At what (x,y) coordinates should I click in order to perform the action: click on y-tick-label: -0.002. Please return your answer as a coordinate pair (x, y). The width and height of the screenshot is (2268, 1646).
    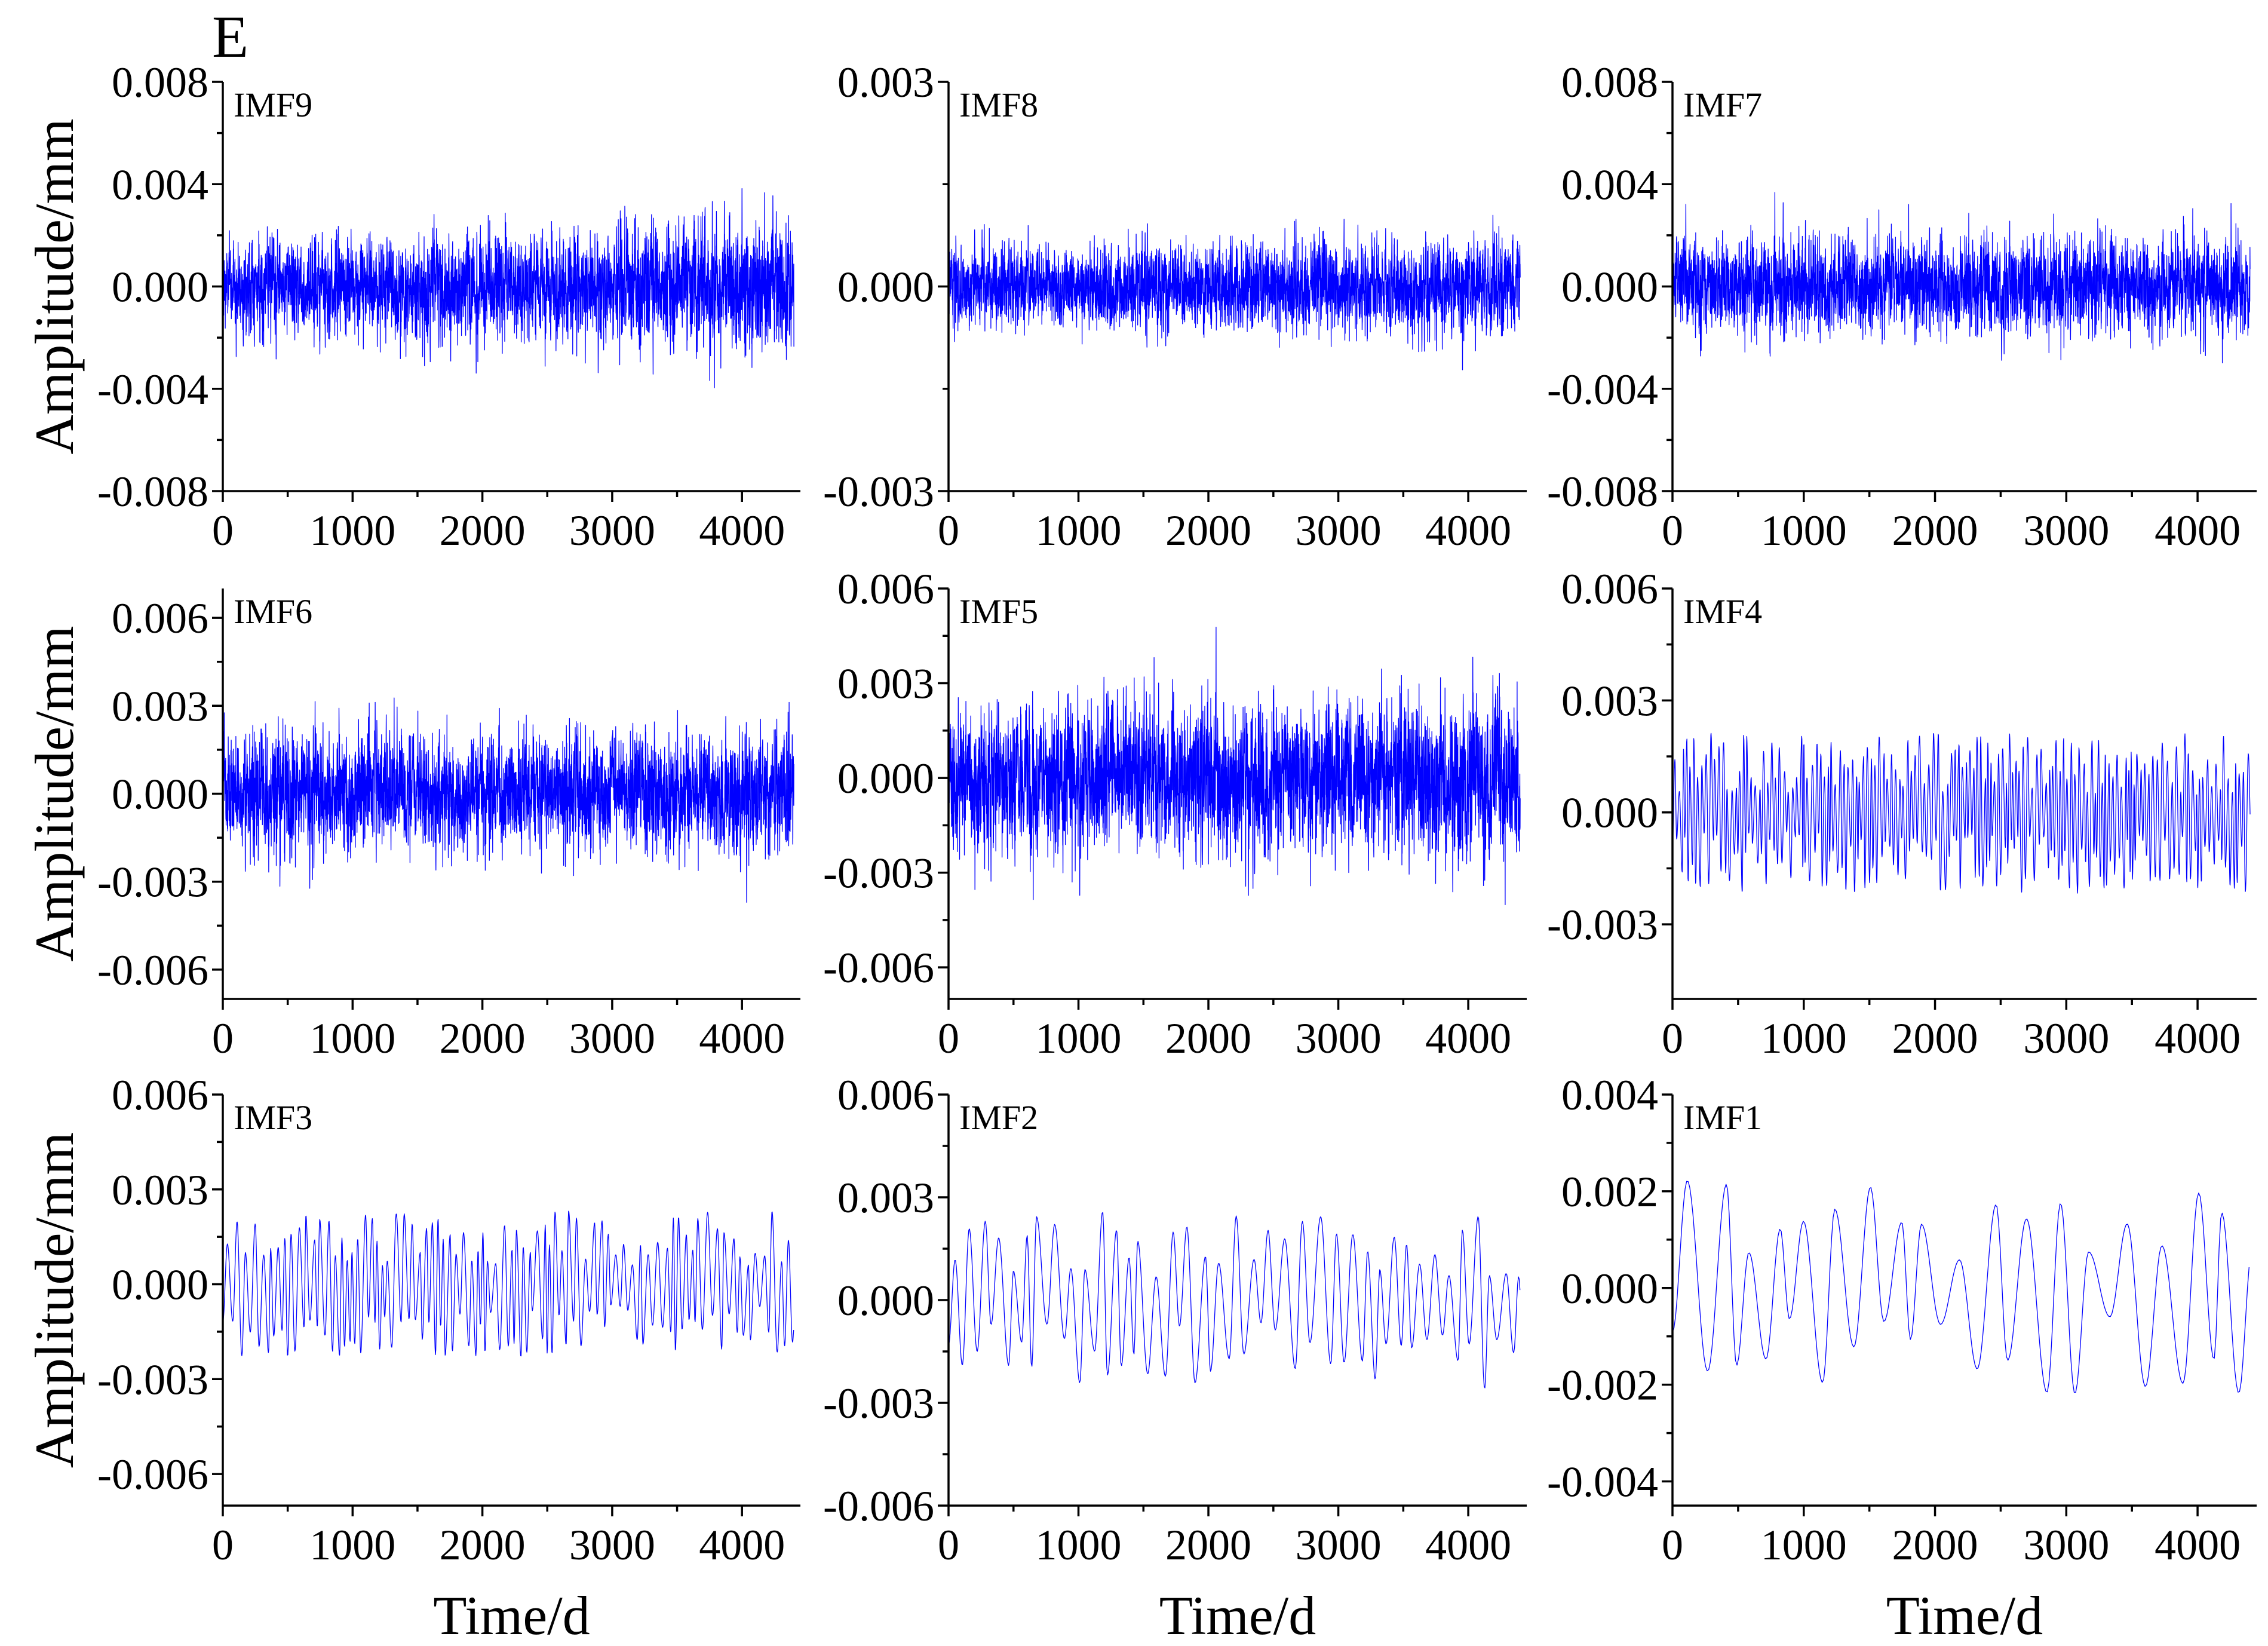
    Looking at the image, I should click on (1602, 1385).